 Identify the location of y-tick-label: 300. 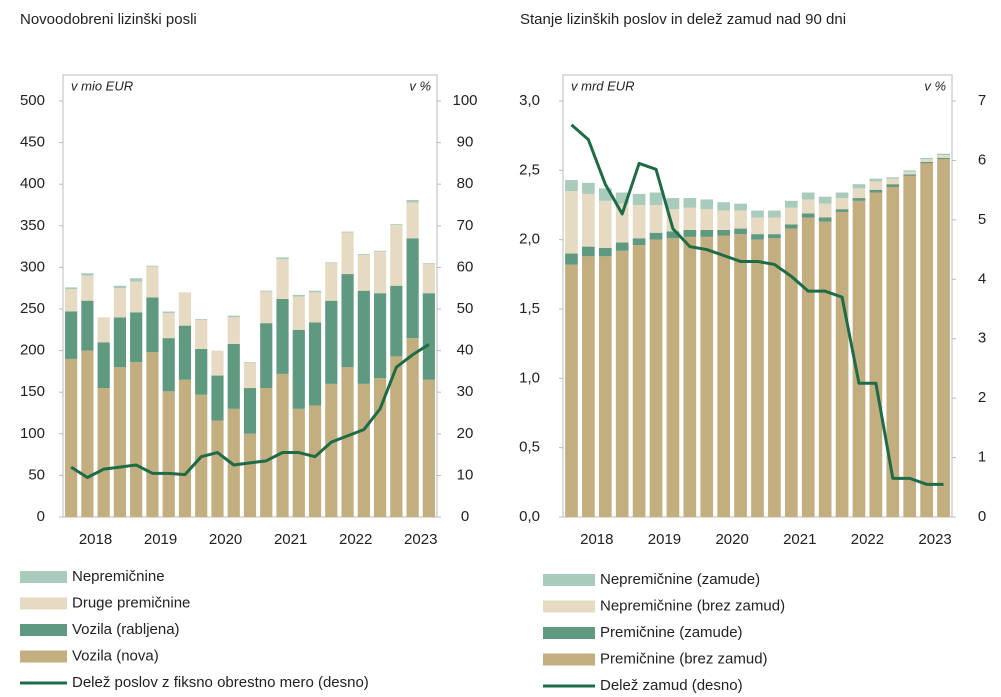
(32, 266).